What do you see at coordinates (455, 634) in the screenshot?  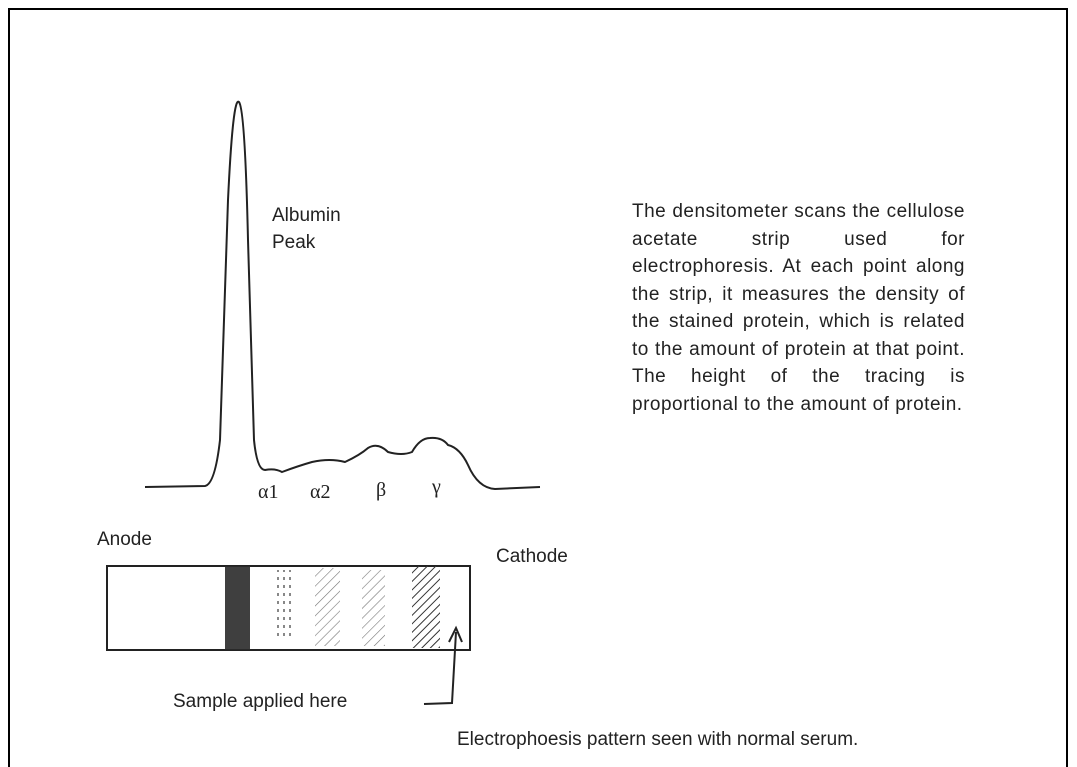 I see `arrow-head` at bounding box center [455, 634].